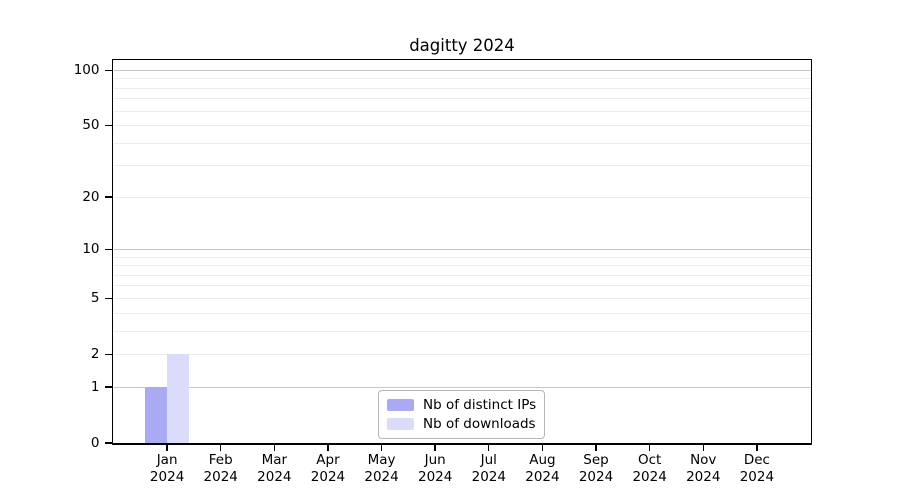  I want to click on legend-item-downloads: Nb of downloads, so click(461, 423).